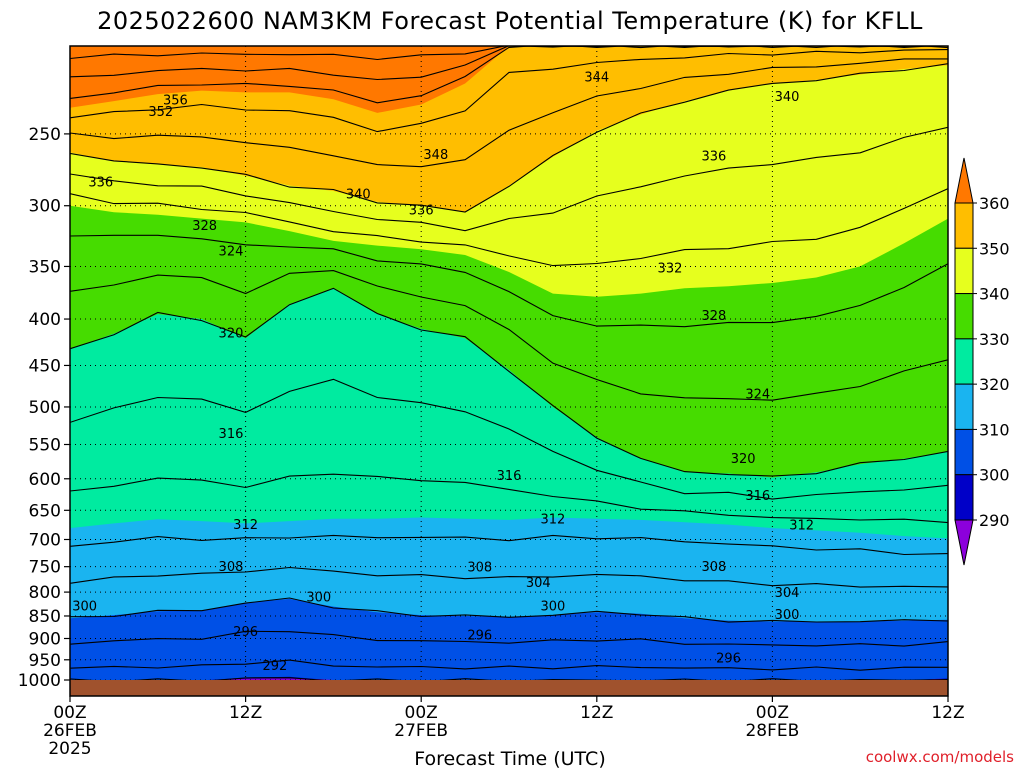 The image size is (1024, 768). What do you see at coordinates (964, 180) in the screenshot?
I see `colorbar-top-arrow` at bounding box center [964, 180].